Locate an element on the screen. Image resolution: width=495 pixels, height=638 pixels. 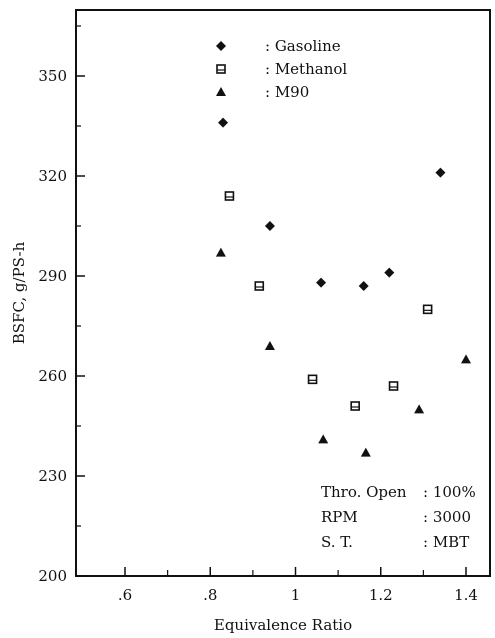
y-tick-label-3: 290 is located at coordinates (52, 276).